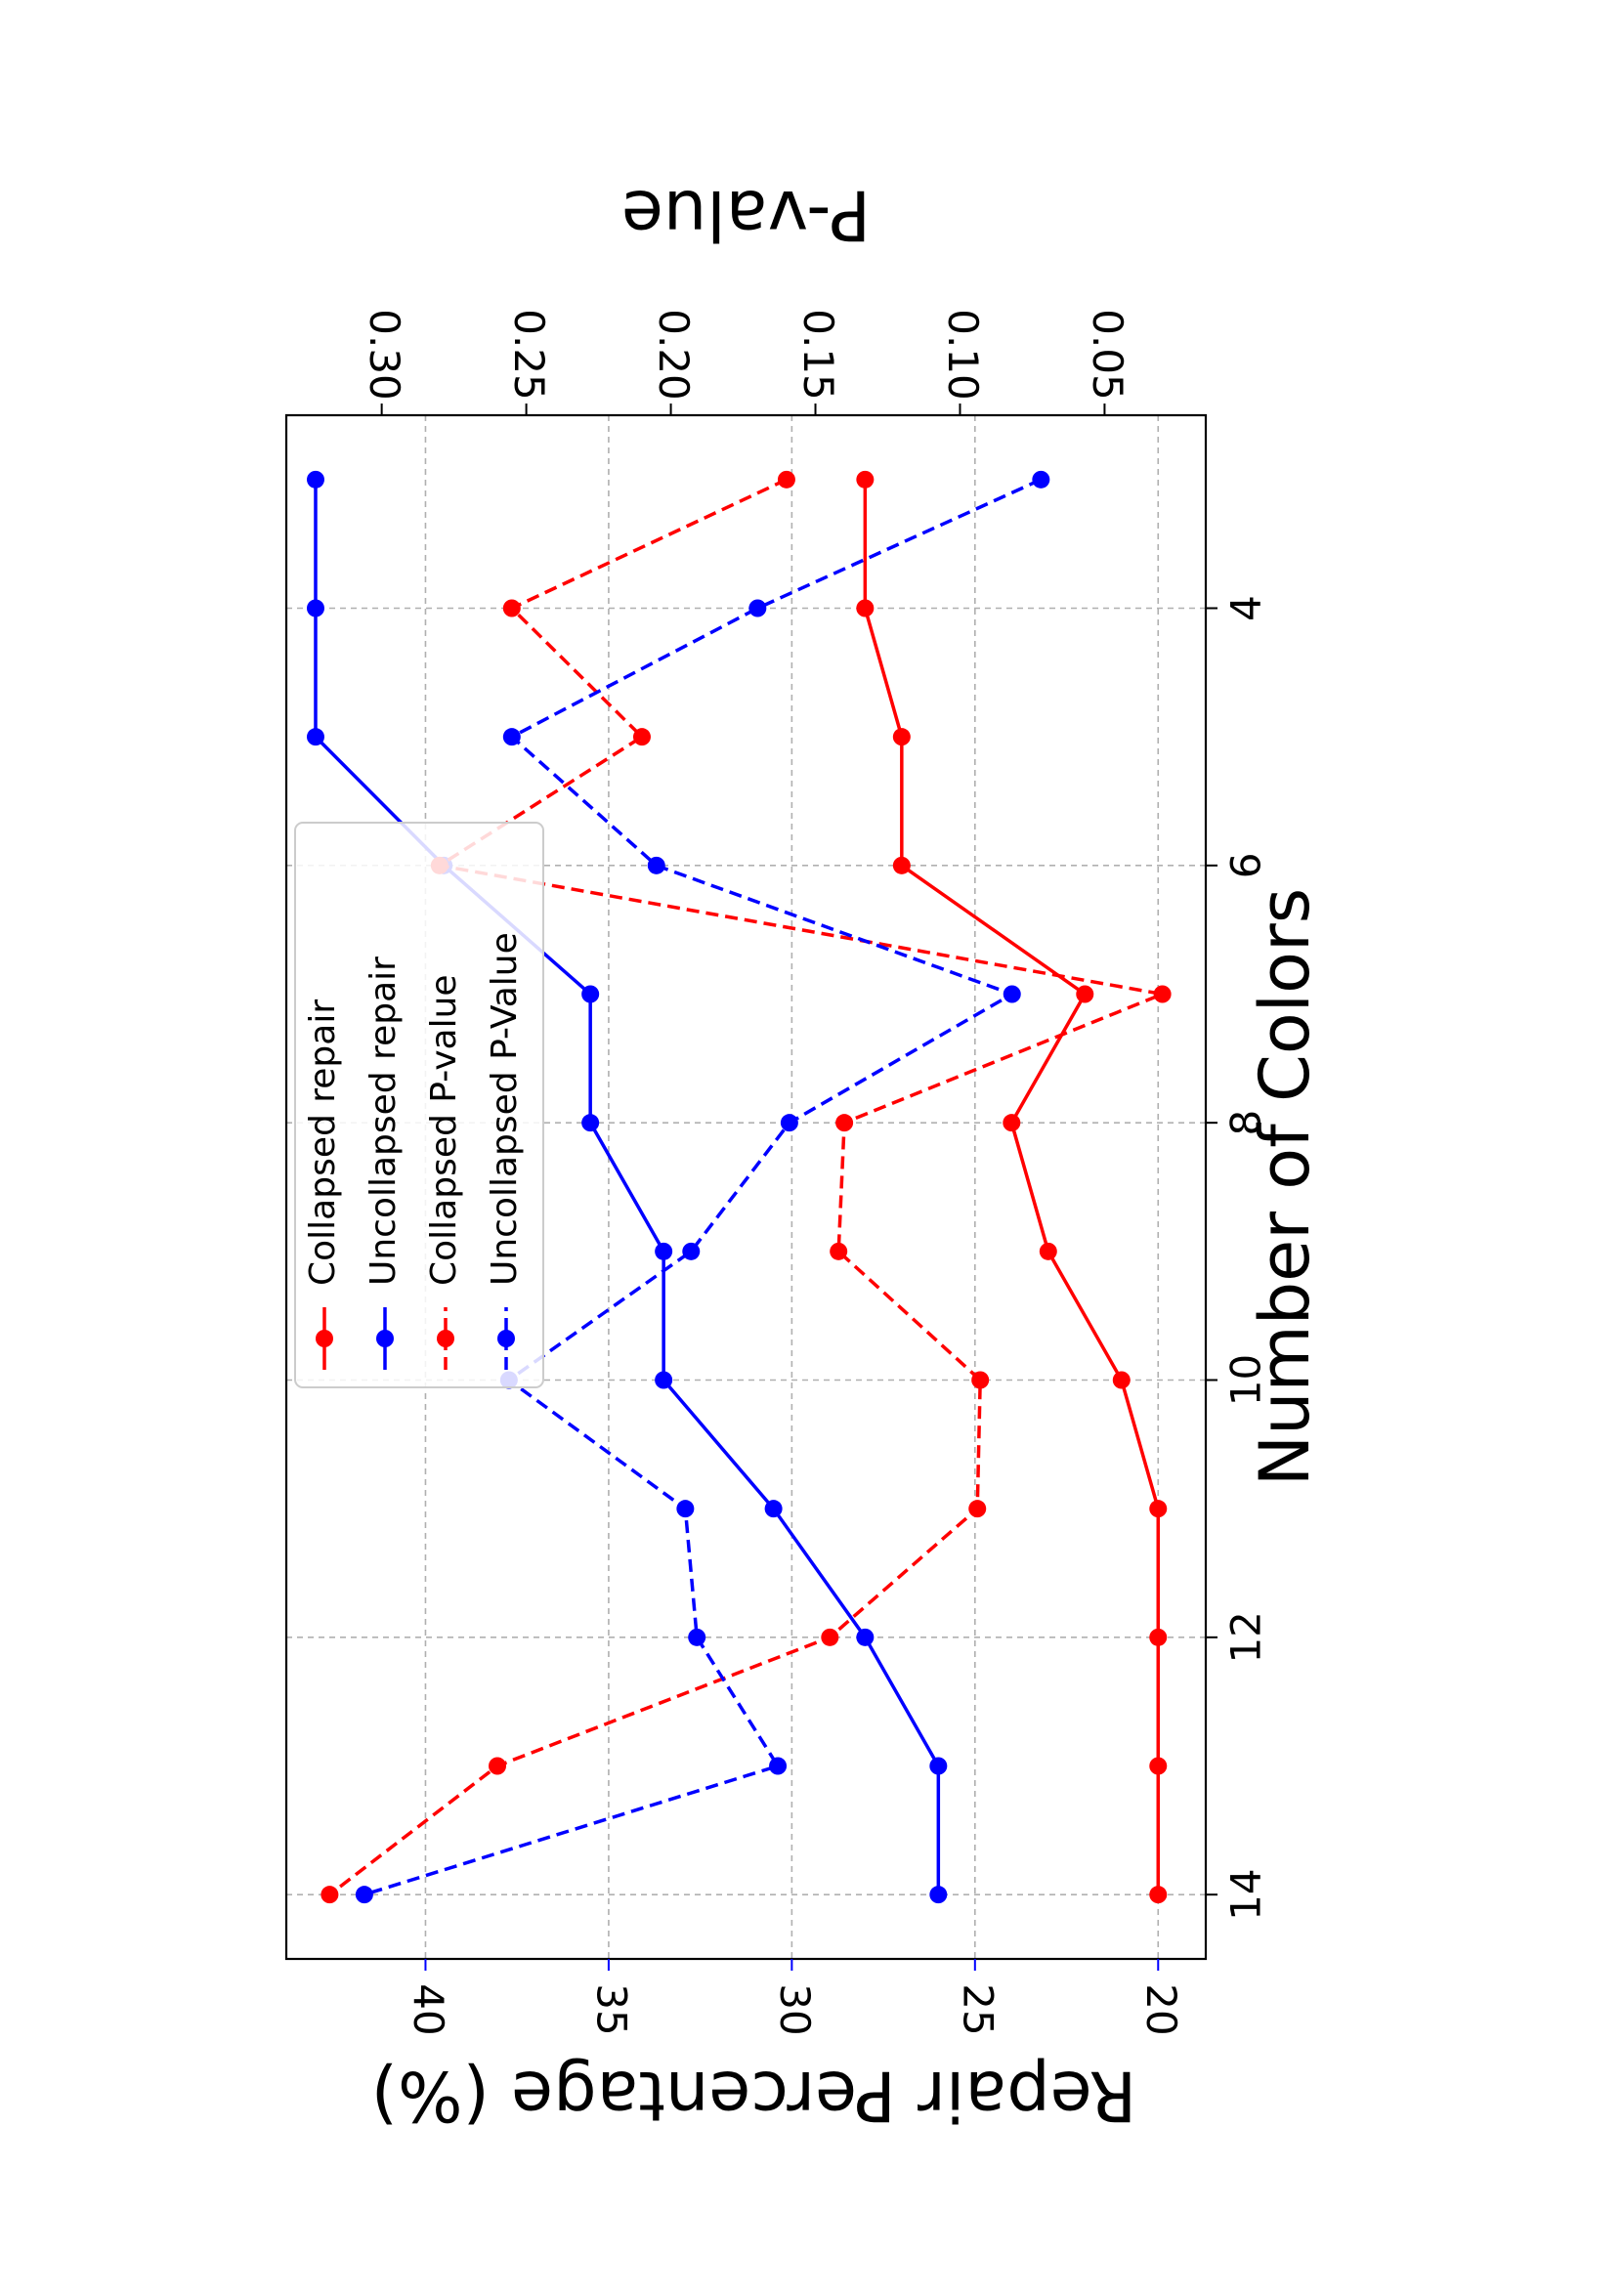 This screenshot has width=1623, height=2296. Describe the element at coordinates (1285, 1187) in the screenshot. I see `x-axis-title: Number of Colors` at that location.